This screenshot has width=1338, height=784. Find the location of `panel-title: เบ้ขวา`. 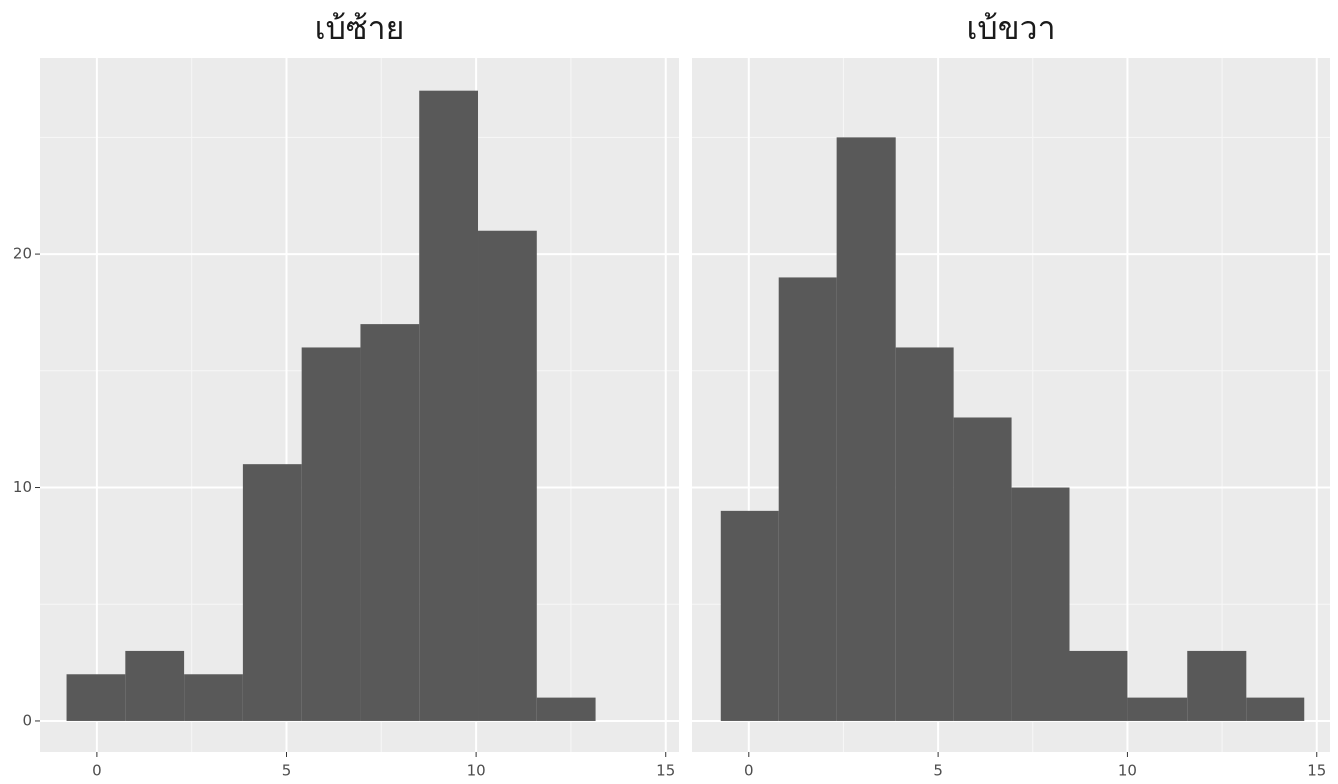

panel-title: เบ้ขวา is located at coordinates (1010, 28).